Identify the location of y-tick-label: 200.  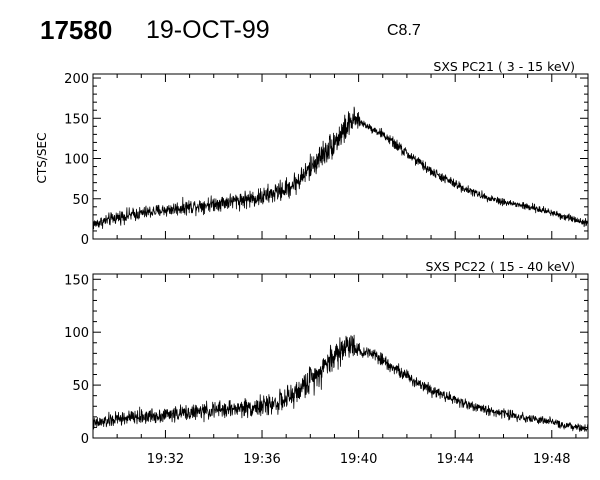
(76, 79).